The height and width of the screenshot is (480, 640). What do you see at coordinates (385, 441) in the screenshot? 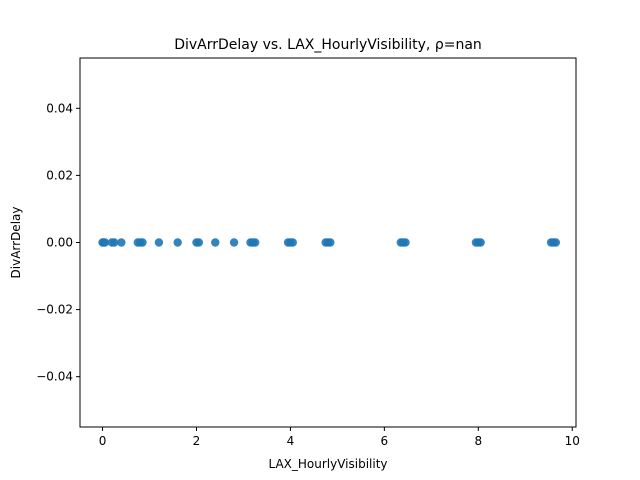
I see `x-tick-label: 6` at bounding box center [385, 441].